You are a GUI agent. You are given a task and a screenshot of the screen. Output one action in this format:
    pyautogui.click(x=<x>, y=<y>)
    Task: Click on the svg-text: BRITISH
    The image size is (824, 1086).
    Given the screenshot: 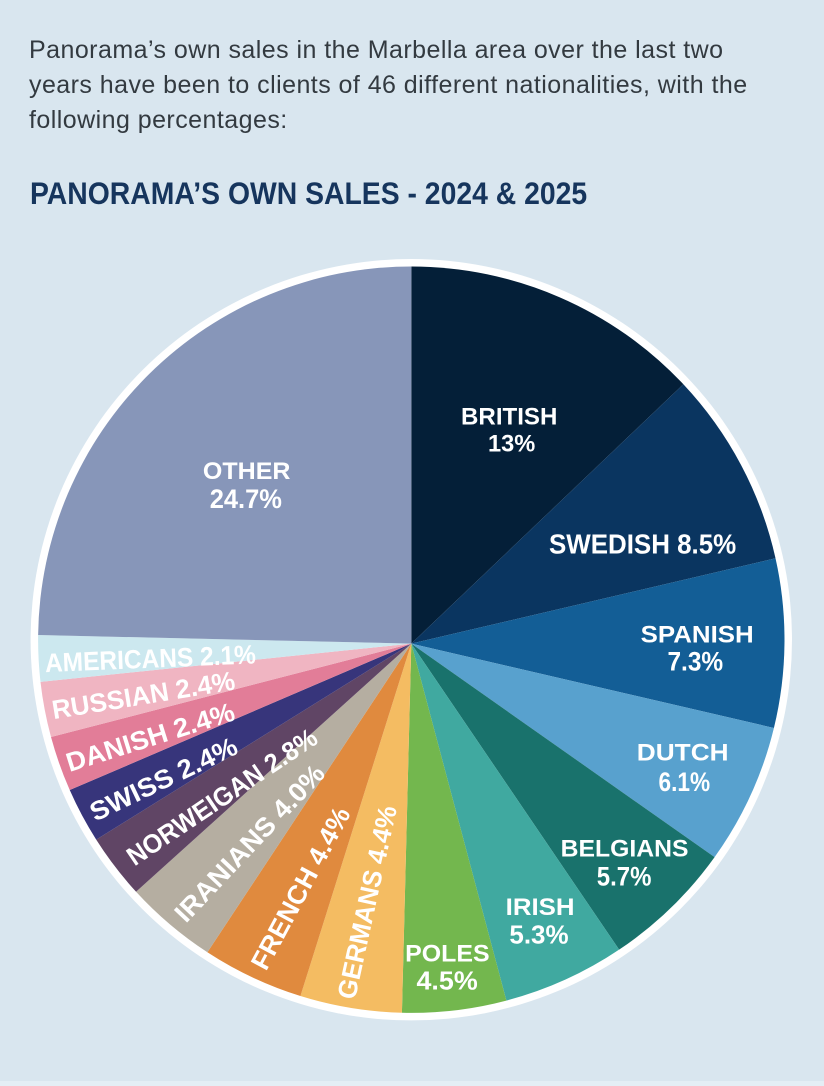 What is the action you would take?
    pyautogui.click(x=509, y=417)
    